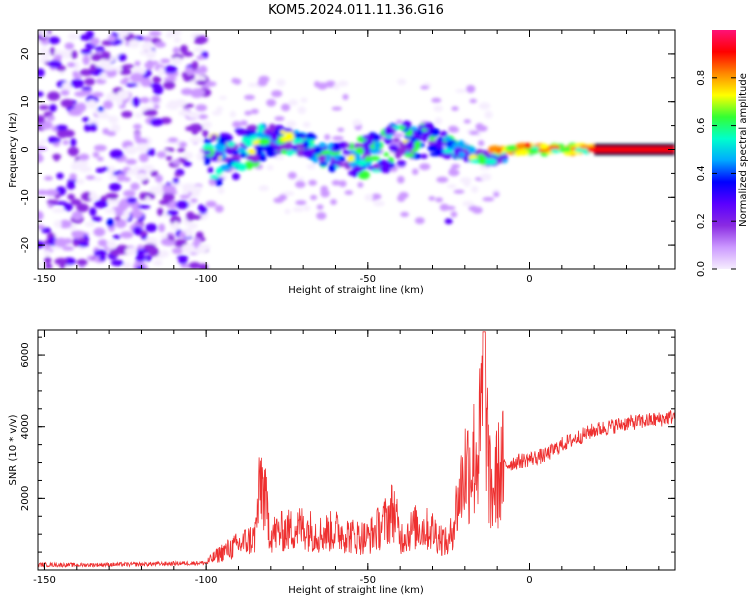 The width and height of the screenshot is (750, 600). Describe the element at coordinates (701, 221) in the screenshot. I see `colorbar-tick-label: 0.2` at that location.